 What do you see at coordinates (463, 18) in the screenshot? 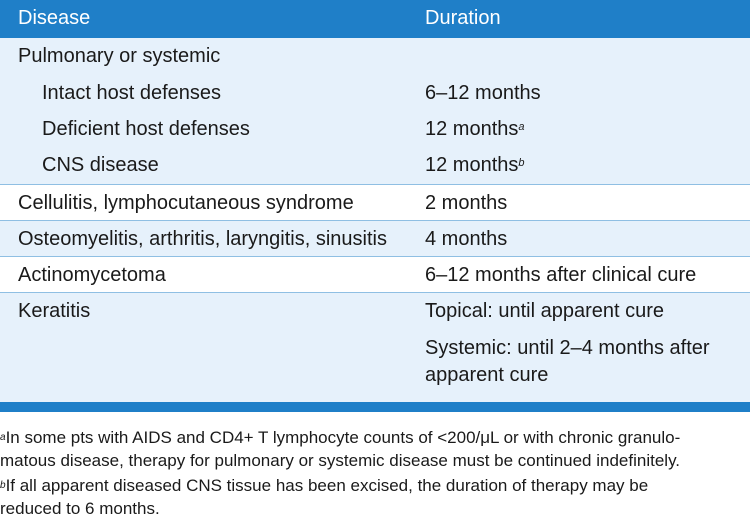
I see `header-duration: Duration` at bounding box center [463, 18].